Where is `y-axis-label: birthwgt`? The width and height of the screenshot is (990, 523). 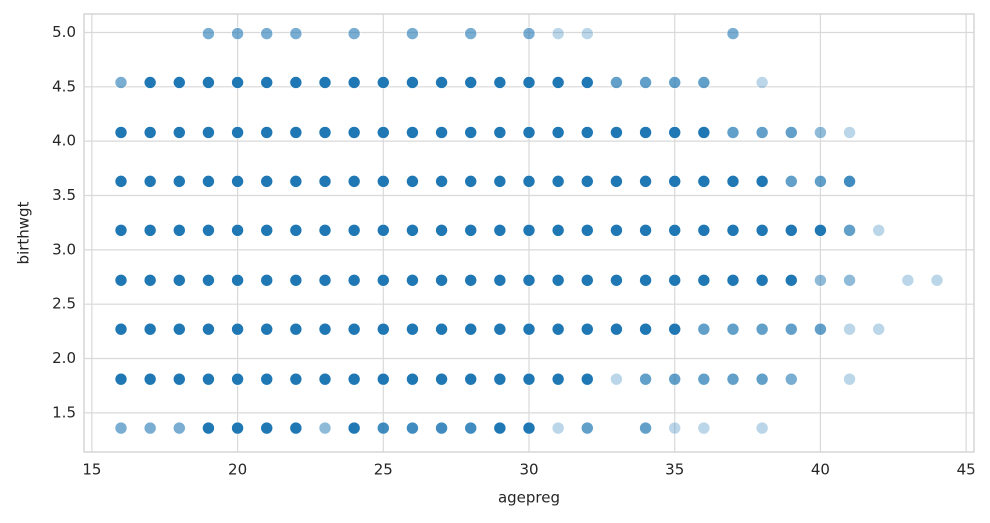 y-axis-label: birthwgt is located at coordinates (24, 232).